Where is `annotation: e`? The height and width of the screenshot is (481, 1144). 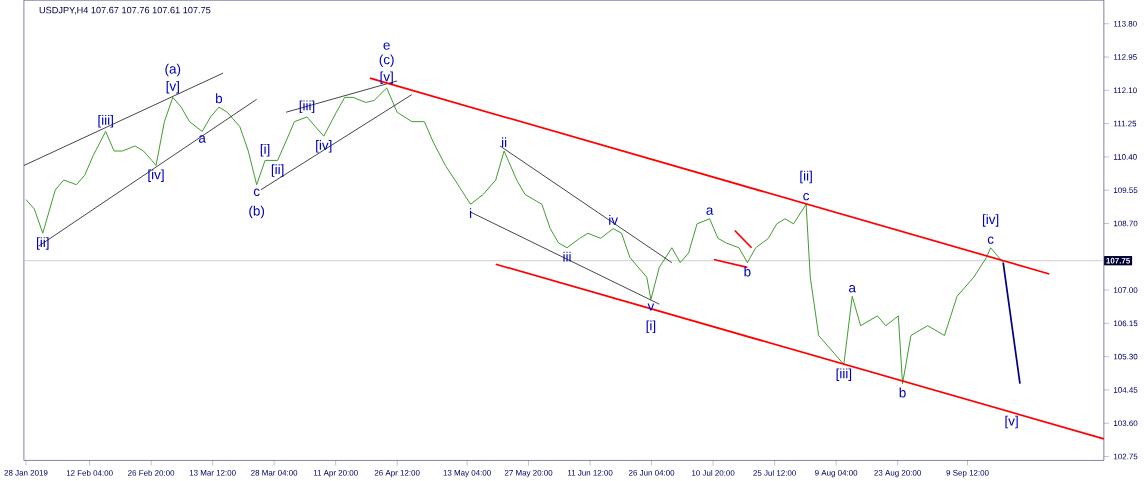
annotation: e is located at coordinates (386, 46).